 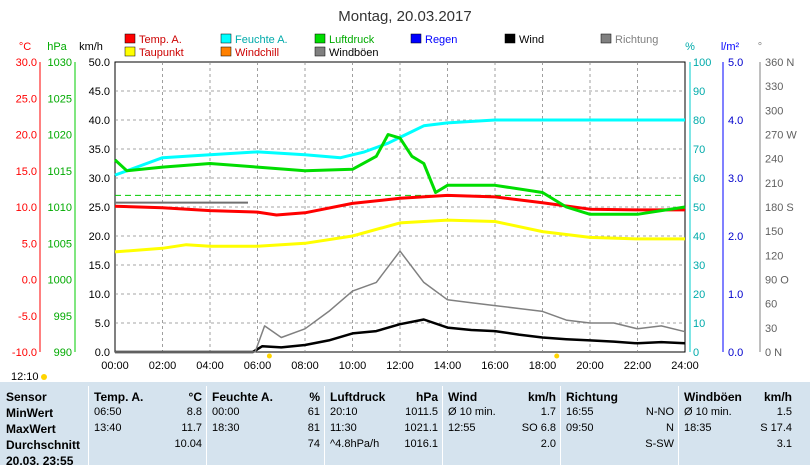 I want to click on axis-unit-label: km/h, so click(x=91, y=47).